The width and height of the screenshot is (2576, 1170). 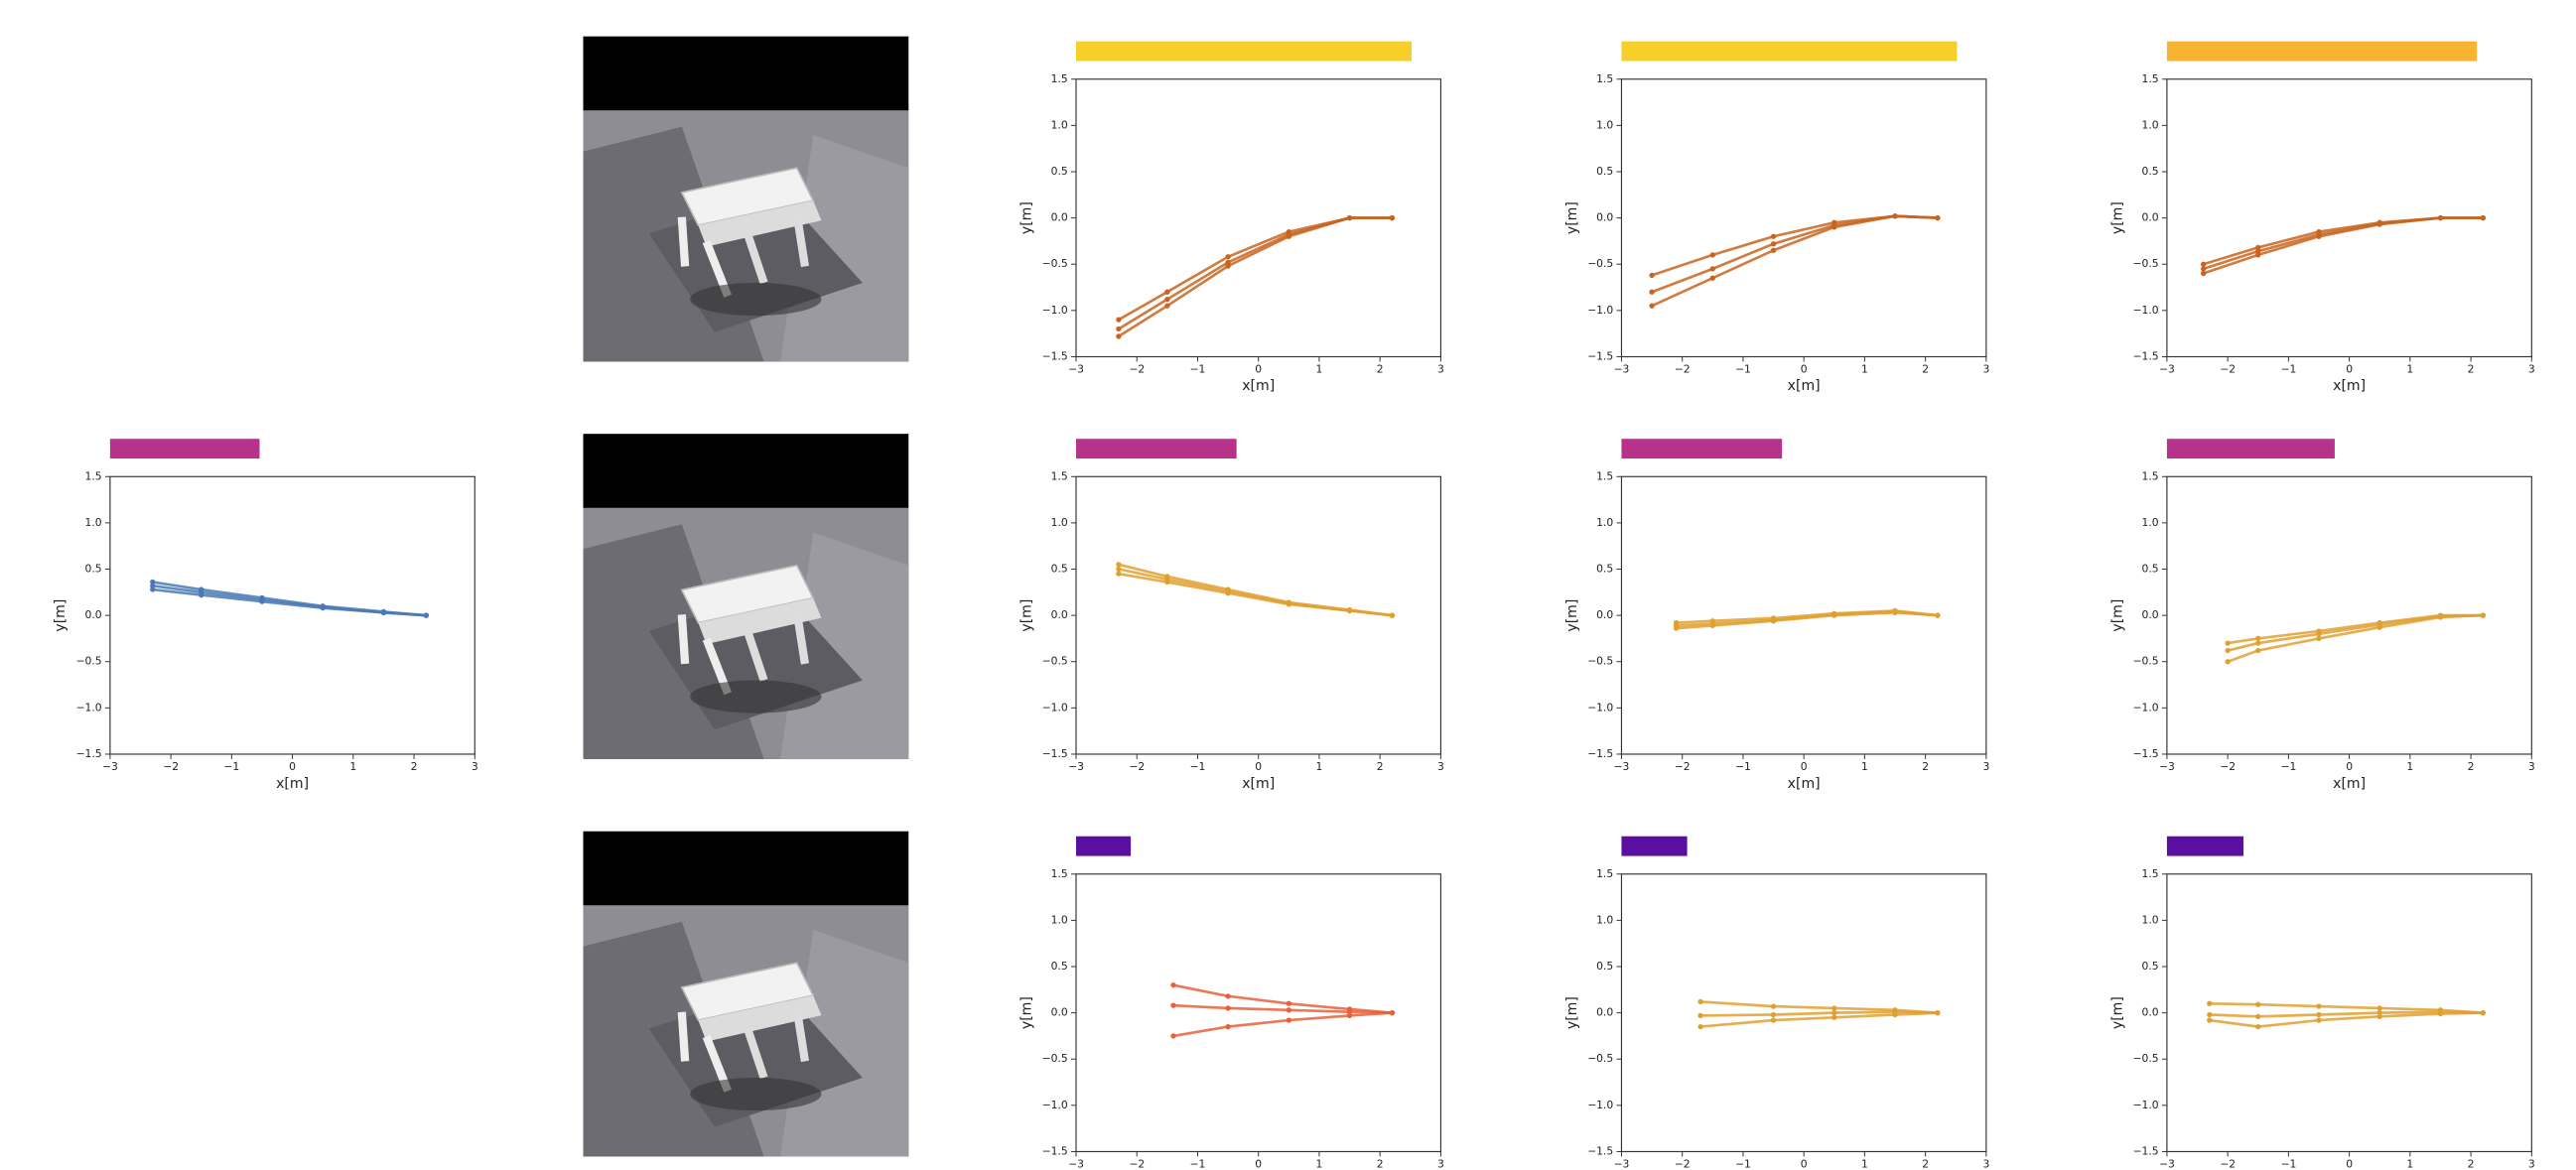 I want to click on x-tick-label: 2, so click(x=1925, y=766).